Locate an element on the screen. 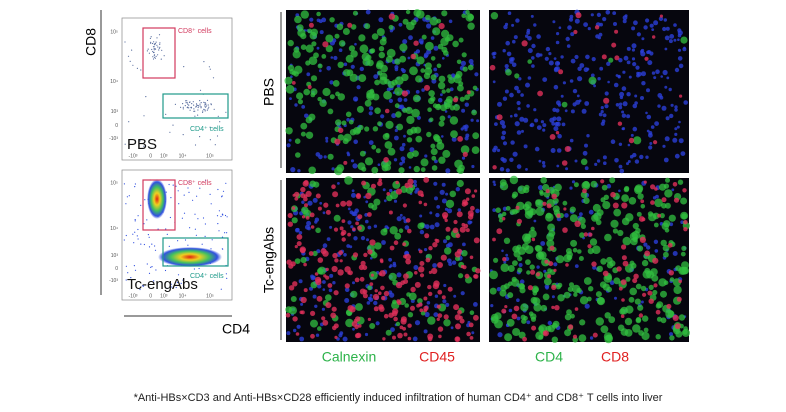  cd8-gate is located at coordinates (159, 205).